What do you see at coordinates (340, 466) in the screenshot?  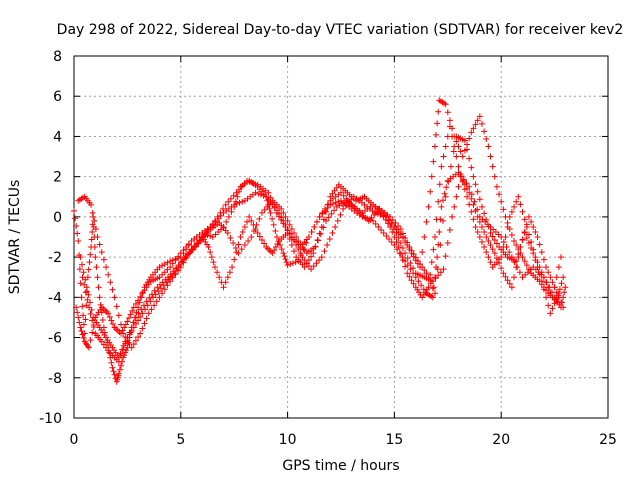 I see `x-axis-label: GPS time / hours` at bounding box center [340, 466].